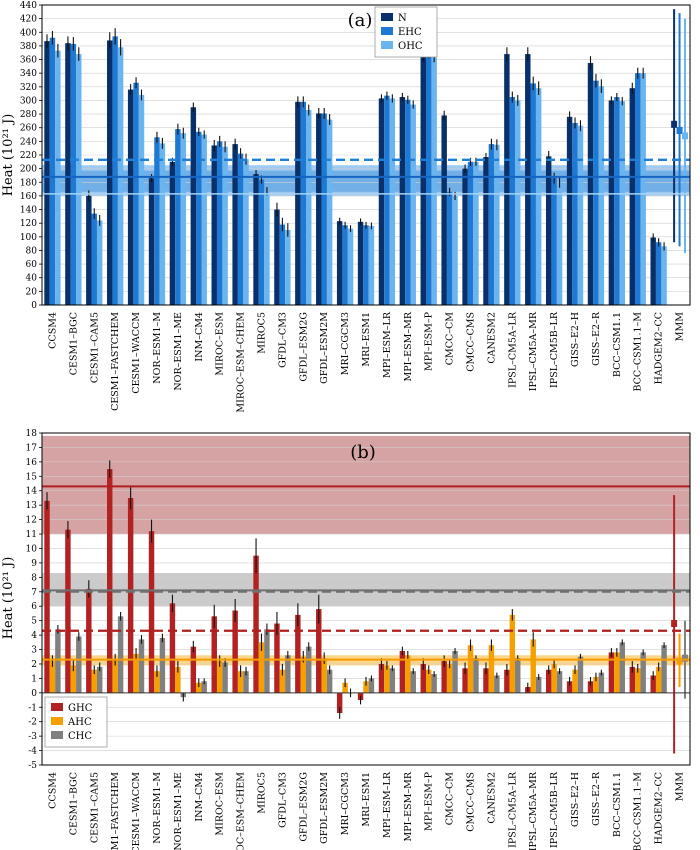 This screenshot has width=700, height=850. Describe the element at coordinates (679, 661) in the screenshot. I see `mmm-marker-ahc` at that location.